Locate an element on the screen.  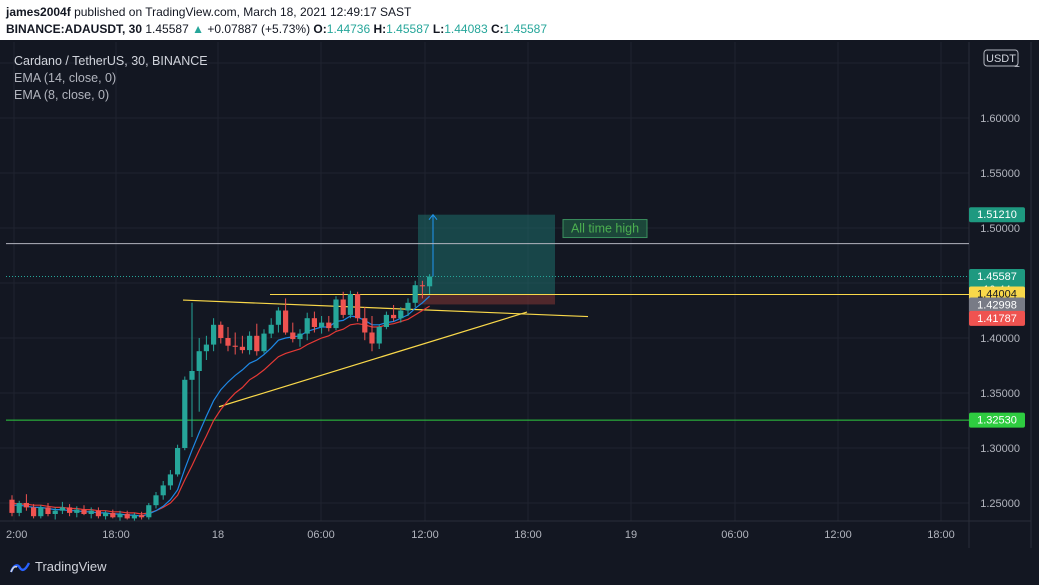
price-label-text: 1.51210 is located at coordinates (997, 215).